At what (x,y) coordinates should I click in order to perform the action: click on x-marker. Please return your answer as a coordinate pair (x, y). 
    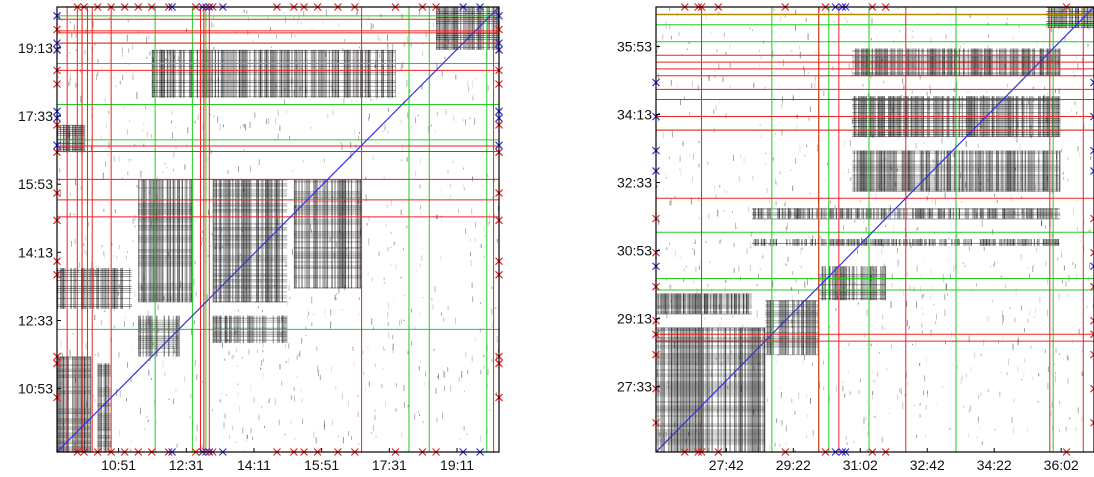
    Looking at the image, I should click on (1092, 150).